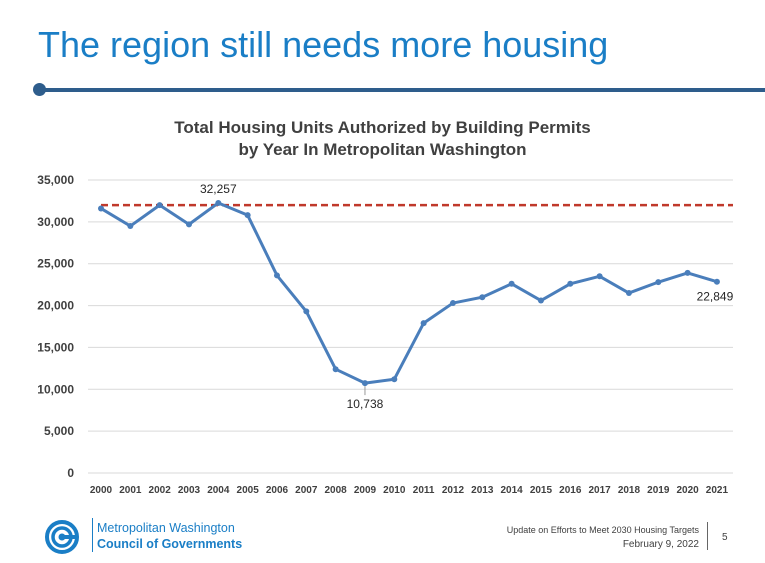 The width and height of the screenshot is (765, 563). I want to click on chart-title-line2: by Year In Metropolitan Washington, so click(382, 149).